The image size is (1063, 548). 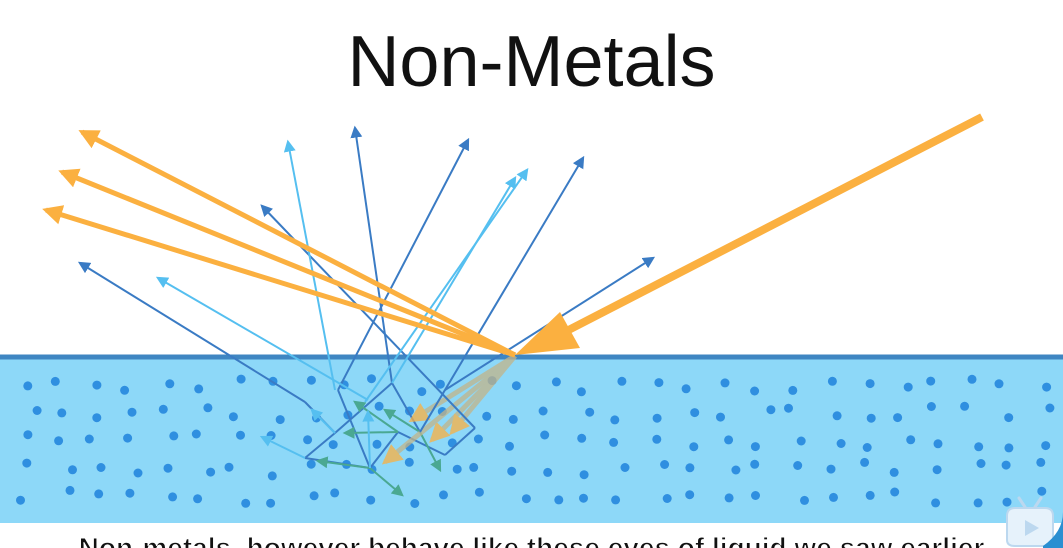 What do you see at coordinates (1029, 520) in the screenshot?
I see `bilibili-tv-icon` at bounding box center [1029, 520].